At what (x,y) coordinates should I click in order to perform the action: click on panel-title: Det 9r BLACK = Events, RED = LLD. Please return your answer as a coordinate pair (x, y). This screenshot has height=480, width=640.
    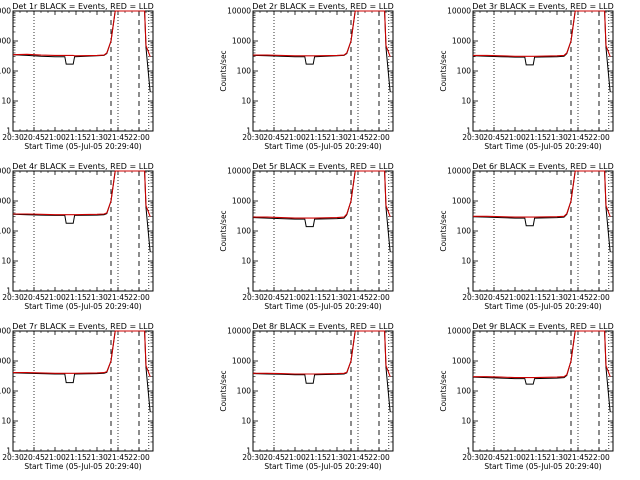
    Looking at the image, I should click on (543, 326).